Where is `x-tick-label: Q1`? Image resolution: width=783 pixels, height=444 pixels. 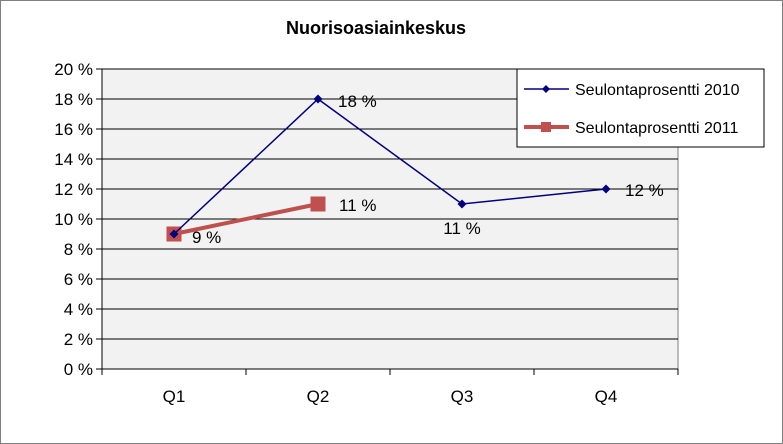 x-tick-label: Q1 is located at coordinates (174, 396).